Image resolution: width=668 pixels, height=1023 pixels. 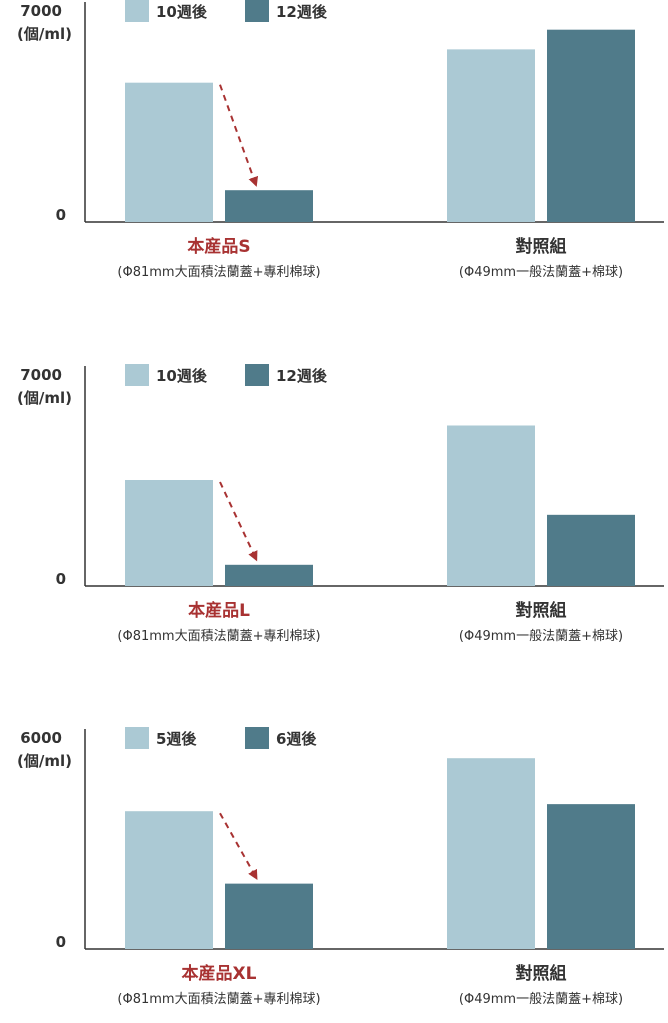 I want to click on legend-label-2: 6週後, so click(x=296, y=739).